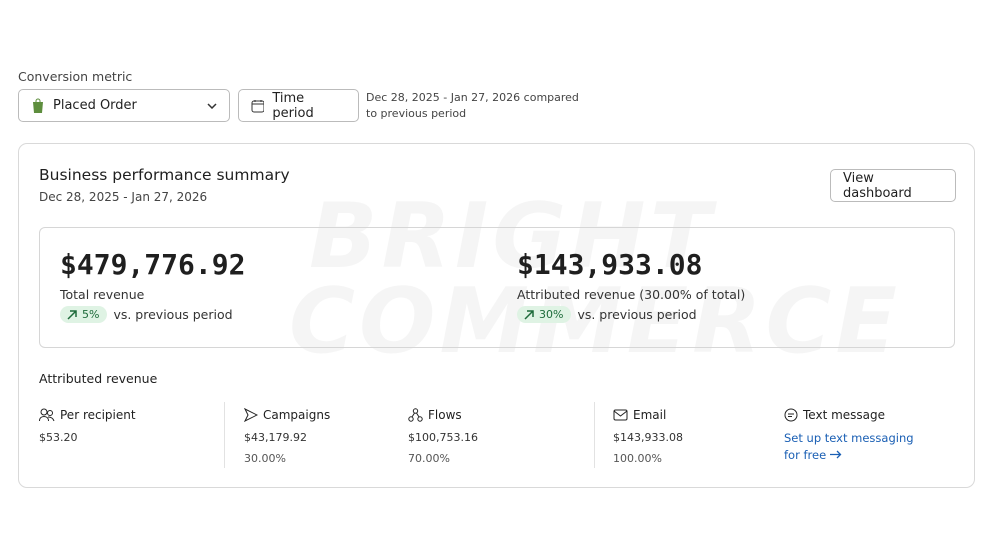  I want to click on change-badge: 30%, so click(544, 314).